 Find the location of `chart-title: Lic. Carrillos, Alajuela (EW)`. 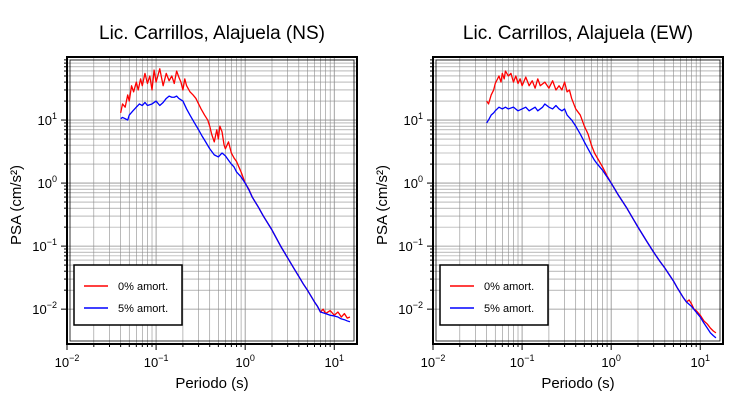

chart-title: Lic. Carrillos, Alajuela (EW) is located at coordinates (578, 33).